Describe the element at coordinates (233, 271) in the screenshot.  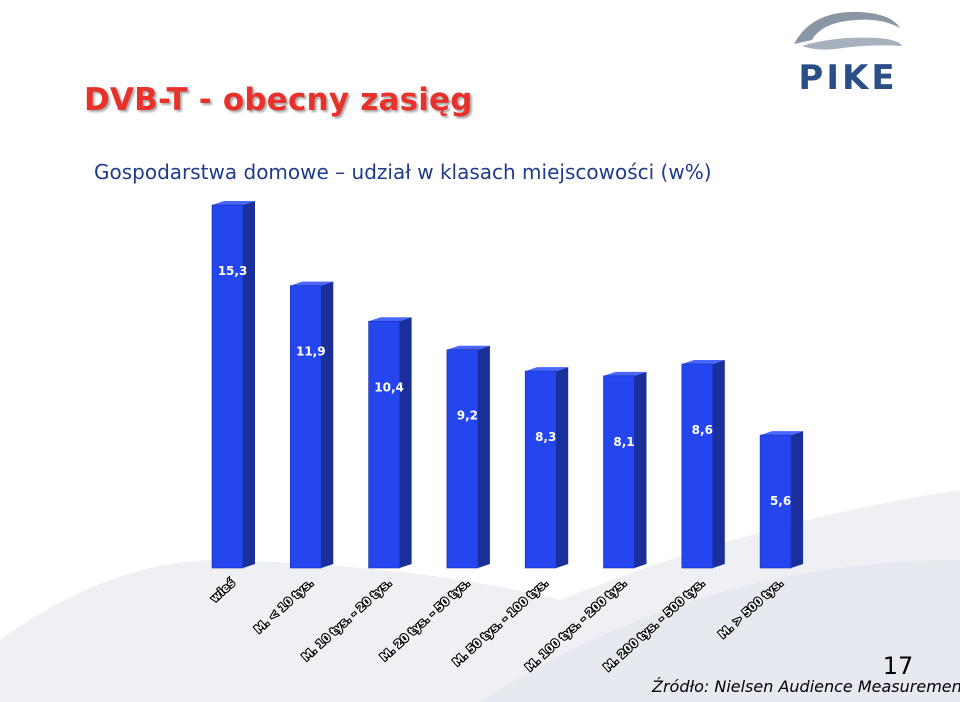
I see `data-label-1: 15,3` at that location.